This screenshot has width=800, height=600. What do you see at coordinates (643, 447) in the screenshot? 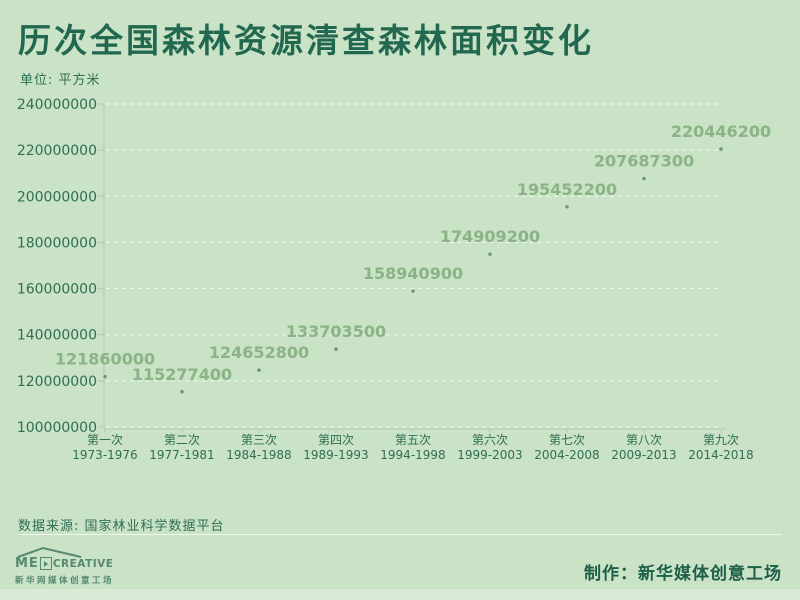
I see `x-tick-label: 第八次 2009-2013` at bounding box center [643, 447].